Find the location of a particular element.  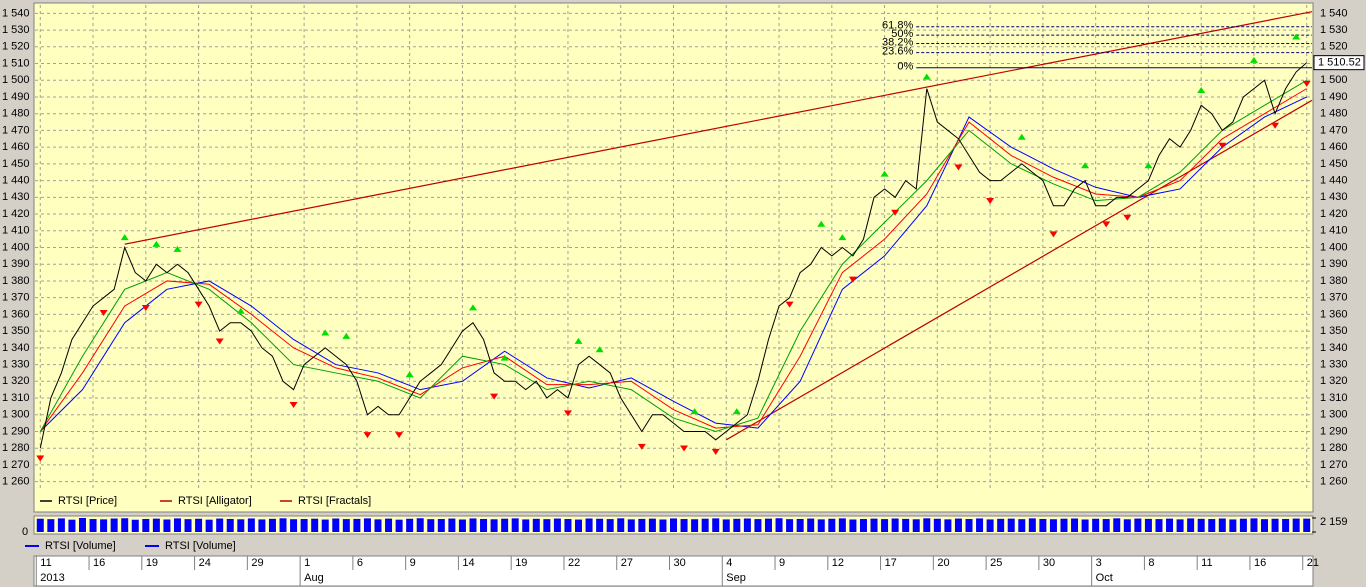

y-tick-label: 1 410 is located at coordinates (16, 231).